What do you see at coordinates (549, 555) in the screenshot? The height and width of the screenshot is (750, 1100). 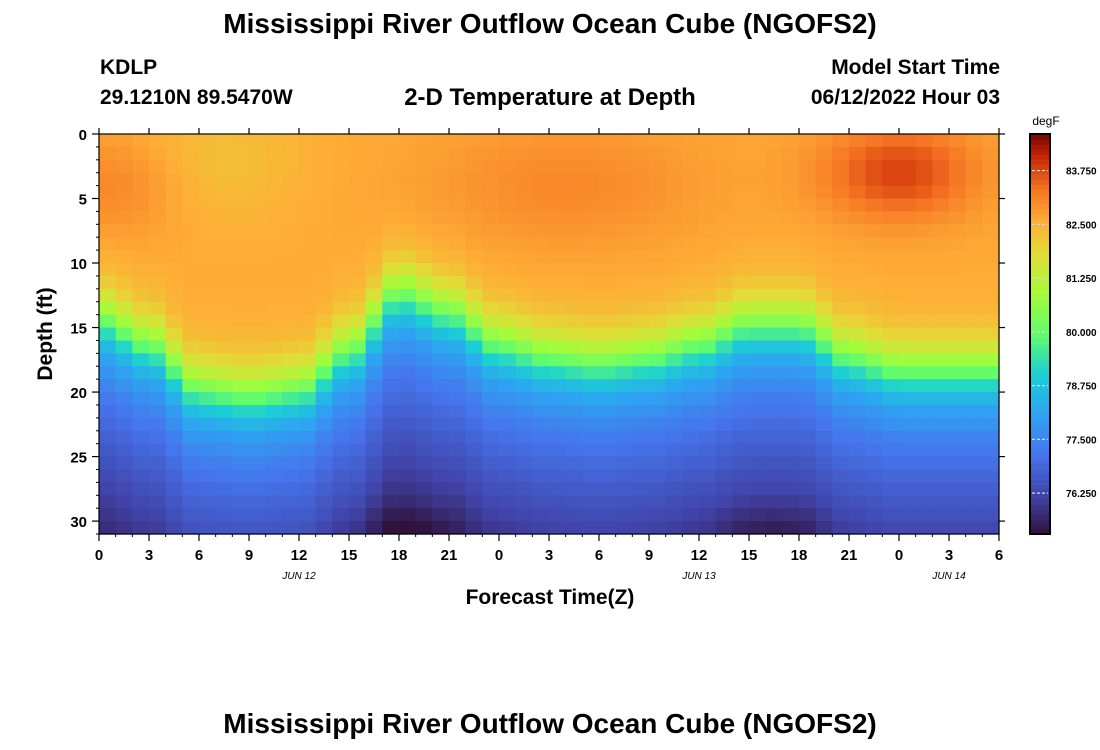 I see `x-tick-label: 3` at bounding box center [549, 555].